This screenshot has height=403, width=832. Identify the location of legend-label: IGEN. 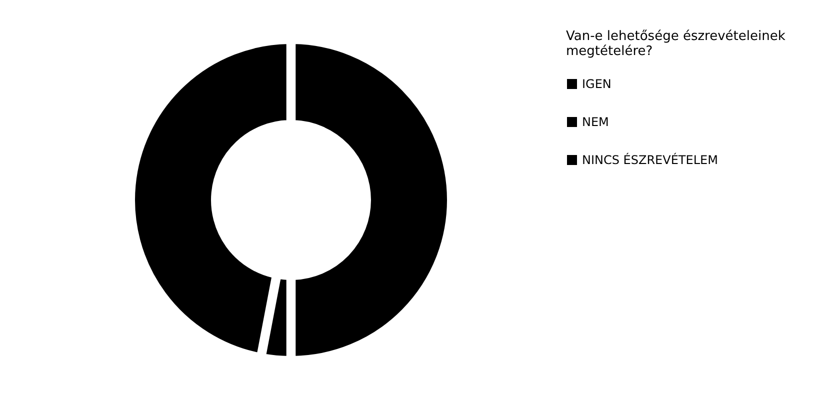
(597, 84).